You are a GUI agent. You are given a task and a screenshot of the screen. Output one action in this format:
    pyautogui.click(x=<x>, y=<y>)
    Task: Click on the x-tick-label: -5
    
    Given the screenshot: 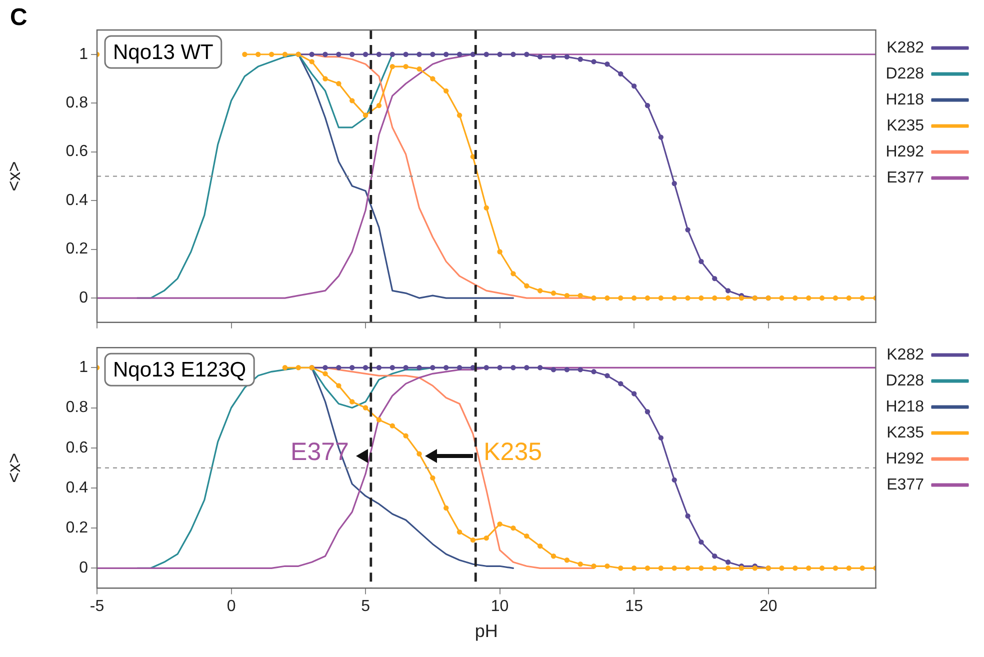 What is the action you would take?
    pyautogui.click(x=97, y=607)
    